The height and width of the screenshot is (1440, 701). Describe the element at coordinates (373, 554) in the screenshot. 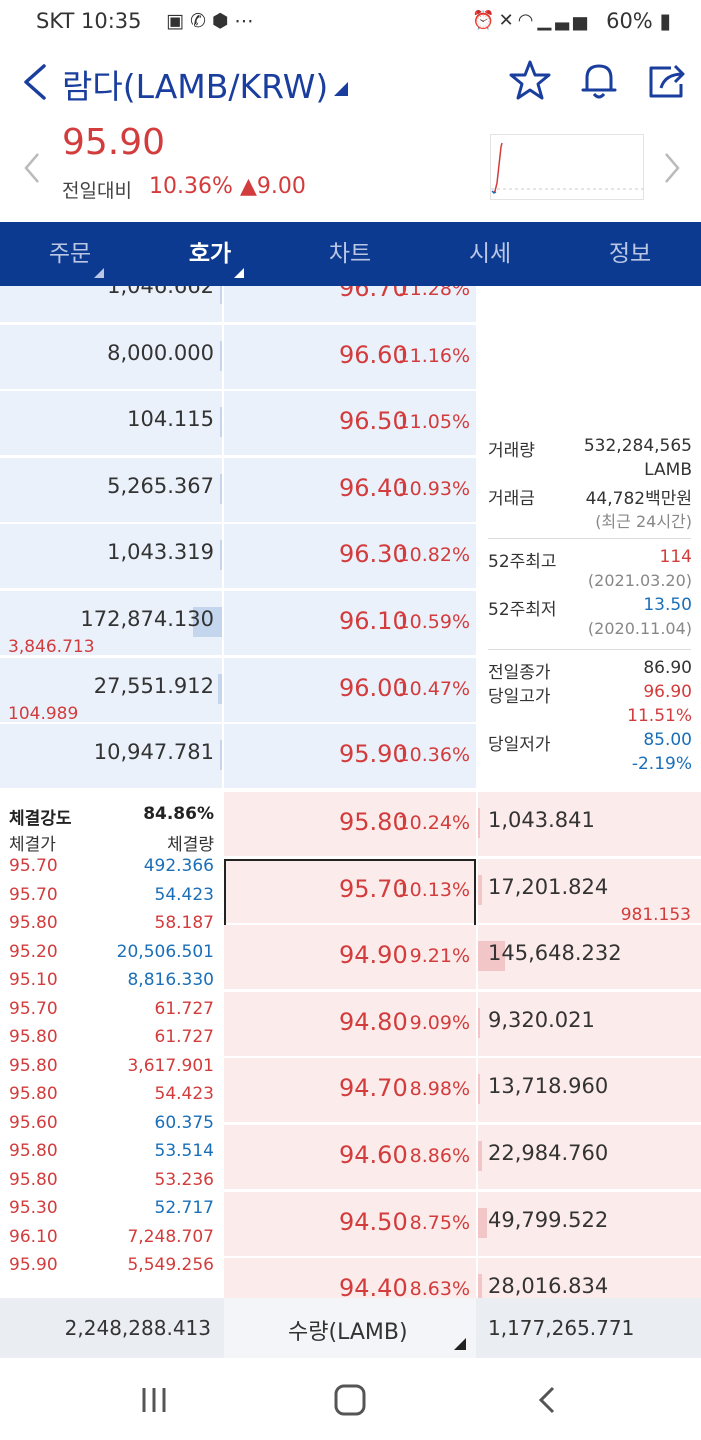

I see `ask-price: 96.30` at that location.